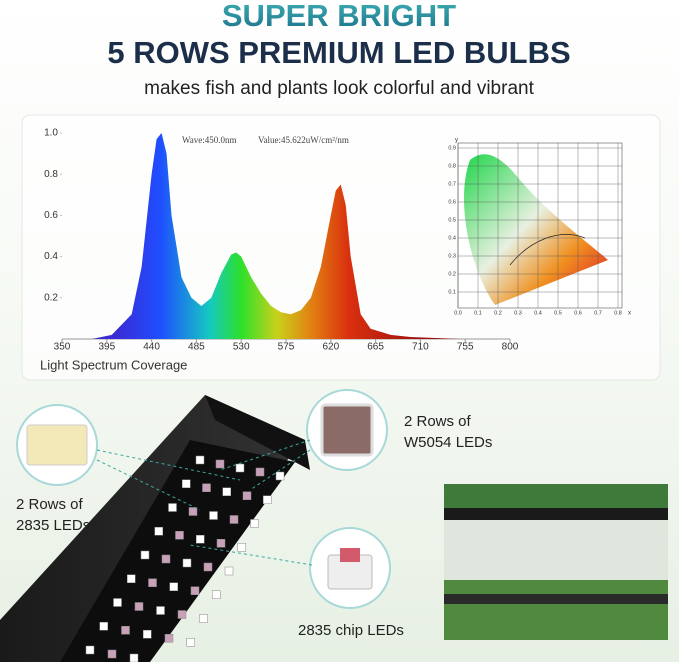  I want to click on cie-y-tick: 0.1, so click(452, 292).